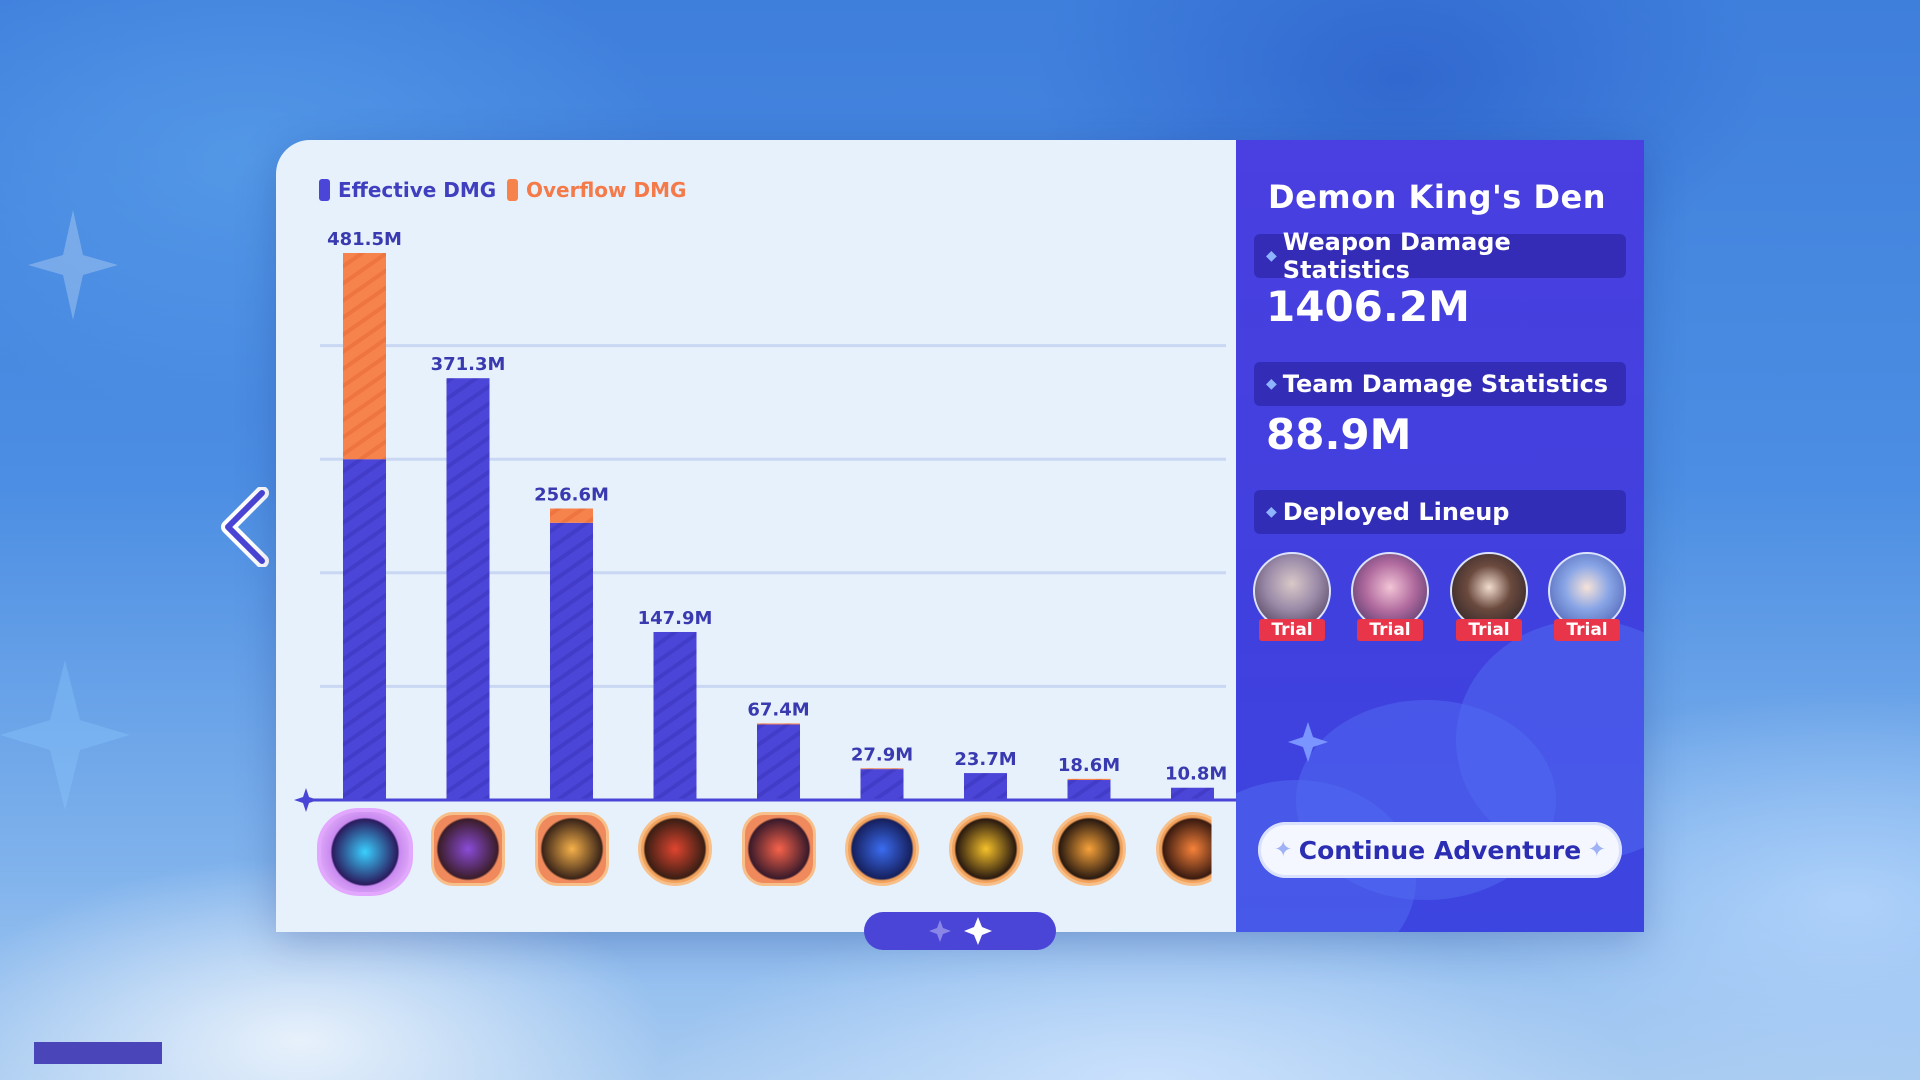  I want to click on deployed-lineup-header: ◆ Deployed Lineup, so click(1440, 512).